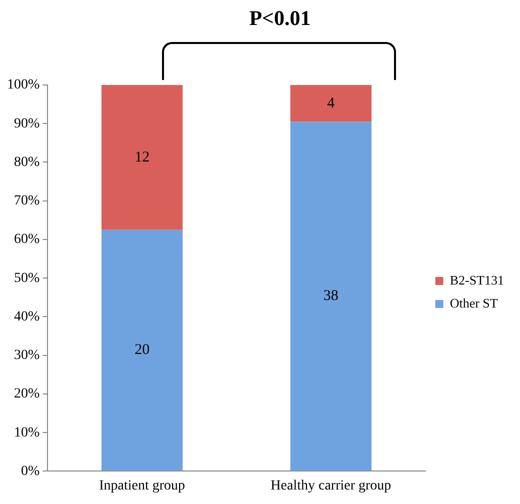 This screenshot has width=520, height=504. I want to click on legend-label: B2-ST131, so click(477, 280).